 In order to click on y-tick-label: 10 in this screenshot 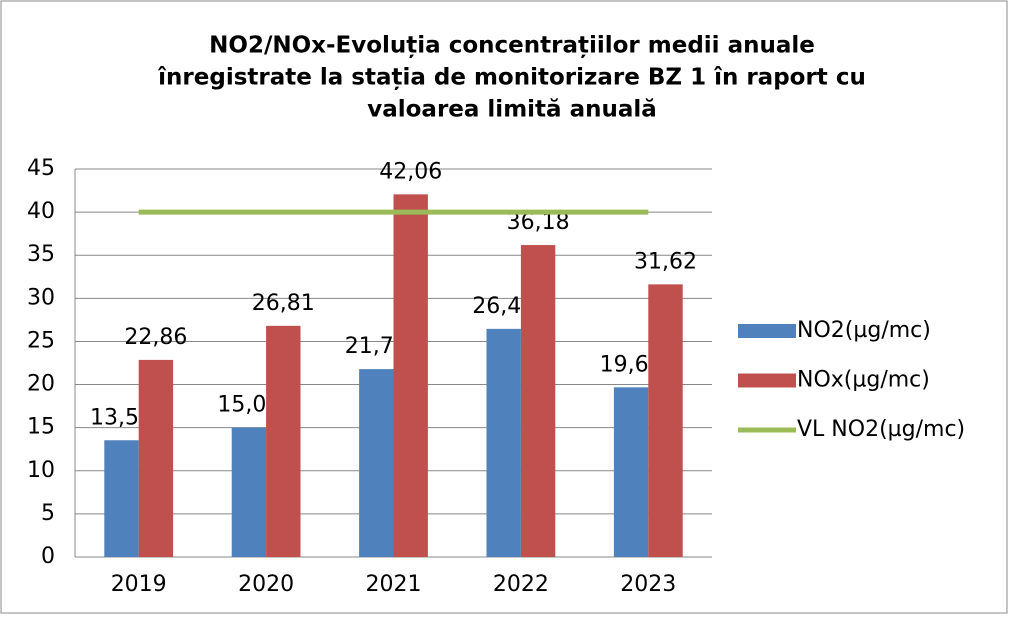, I will do `click(41, 470)`.